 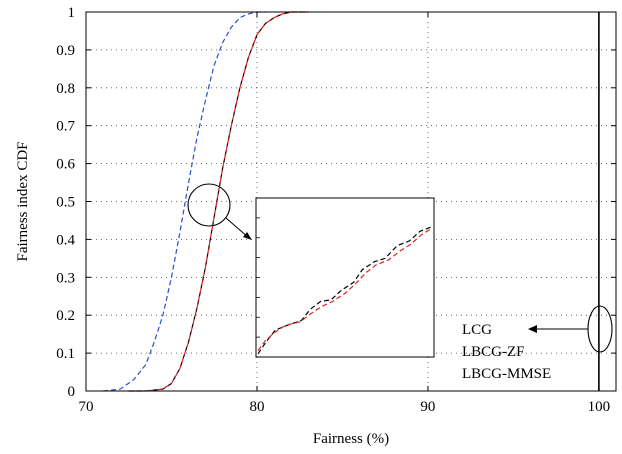 I want to click on annotation-label: LBCG-MMSE, so click(x=506, y=374).